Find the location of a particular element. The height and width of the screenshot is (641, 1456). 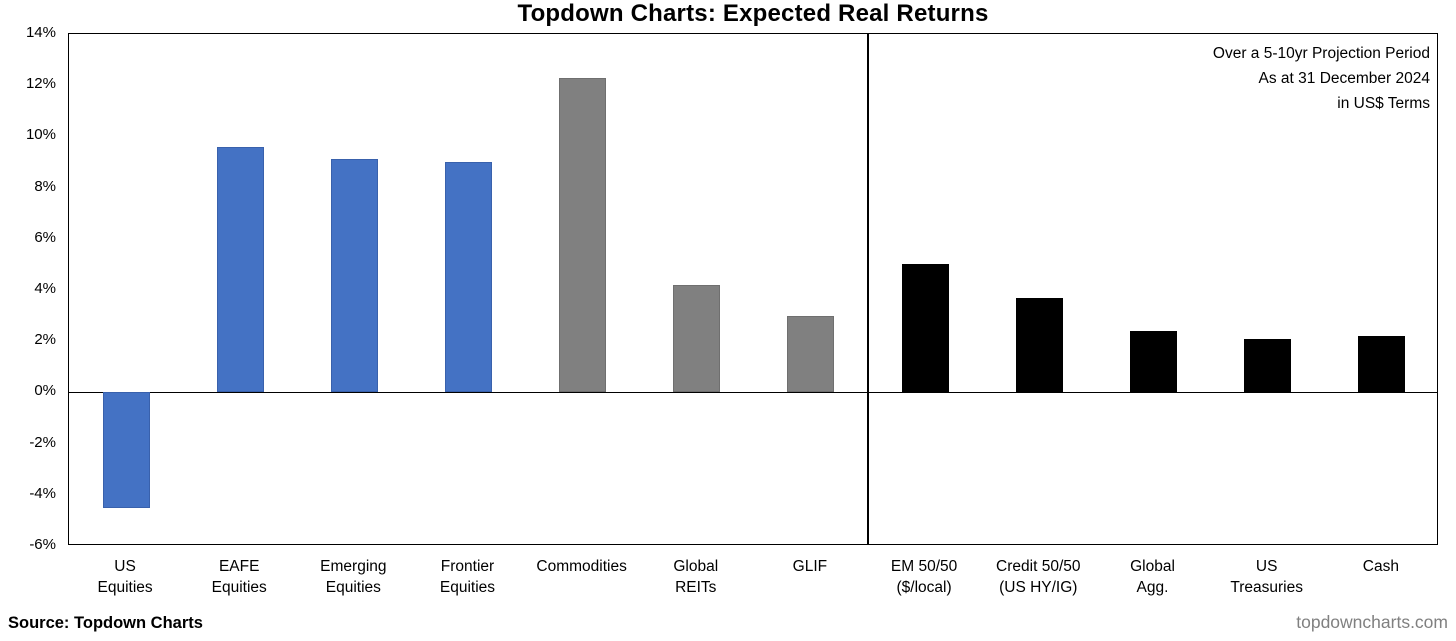

y-tick-2pct: 2% is located at coordinates (45, 340).